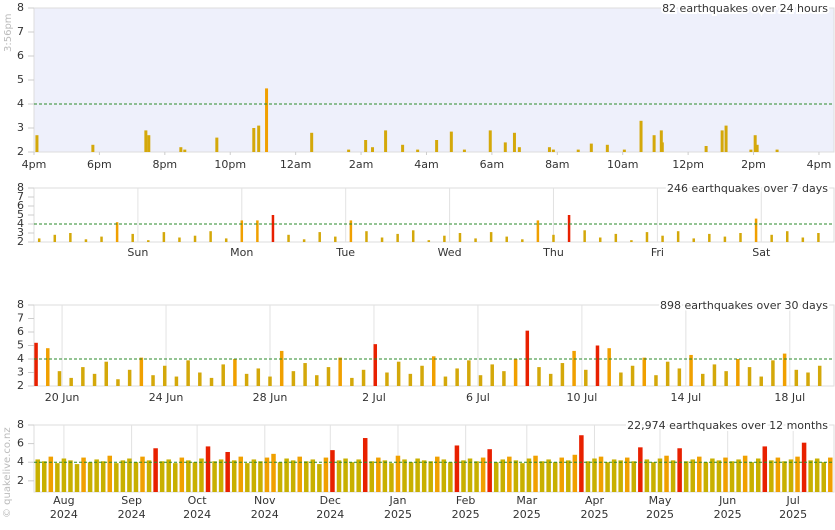 Image resolution: width=835 pixels, height=530 pixels. What do you see at coordinates (330, 507) in the screenshot?
I see `x-tick-label: Dec 2024` at bounding box center [330, 507].